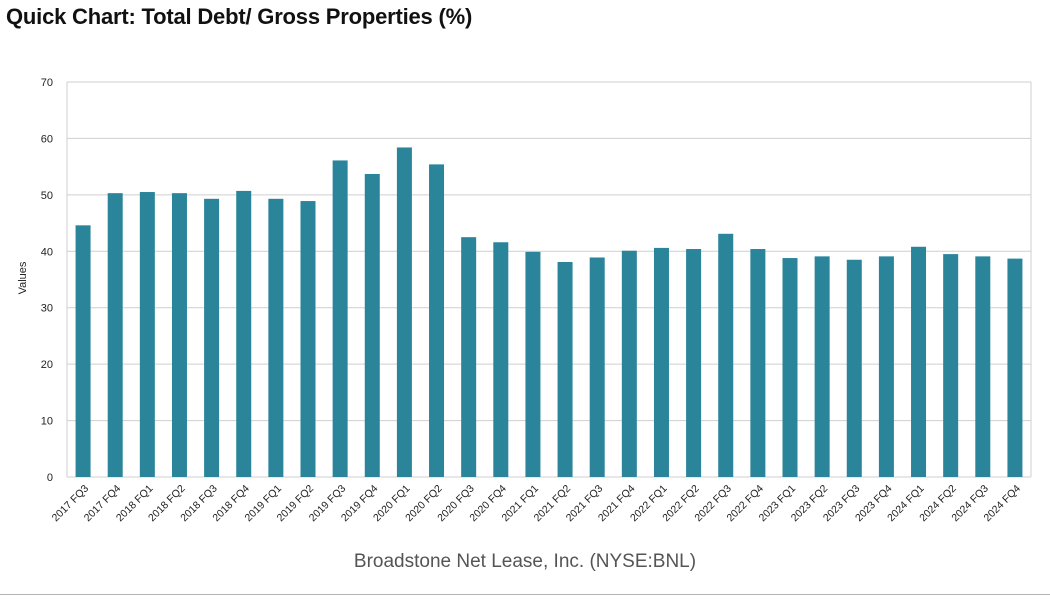 The image size is (1050, 605). I want to click on y-tick-label: 70, so click(47, 83).